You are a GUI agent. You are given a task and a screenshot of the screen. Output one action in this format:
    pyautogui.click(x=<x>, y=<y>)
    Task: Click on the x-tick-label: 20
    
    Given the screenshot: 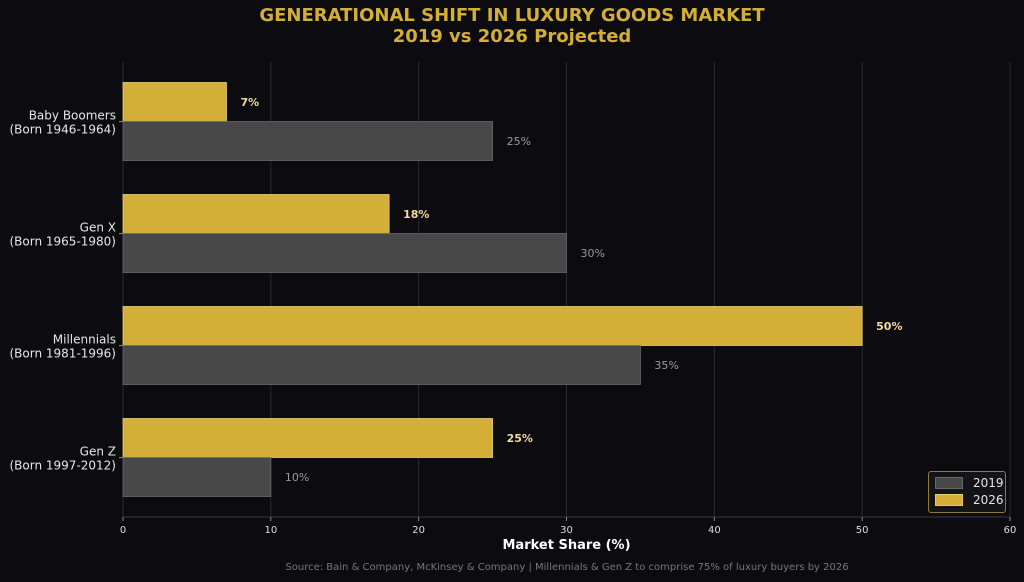 What is the action you would take?
    pyautogui.click(x=418, y=530)
    